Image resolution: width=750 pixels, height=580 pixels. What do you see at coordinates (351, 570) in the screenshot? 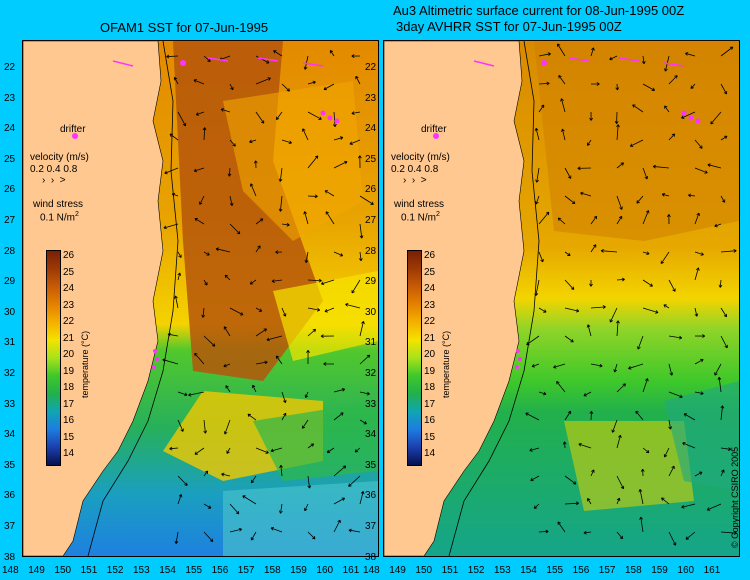
I see `longitude-label: 161` at bounding box center [351, 570].